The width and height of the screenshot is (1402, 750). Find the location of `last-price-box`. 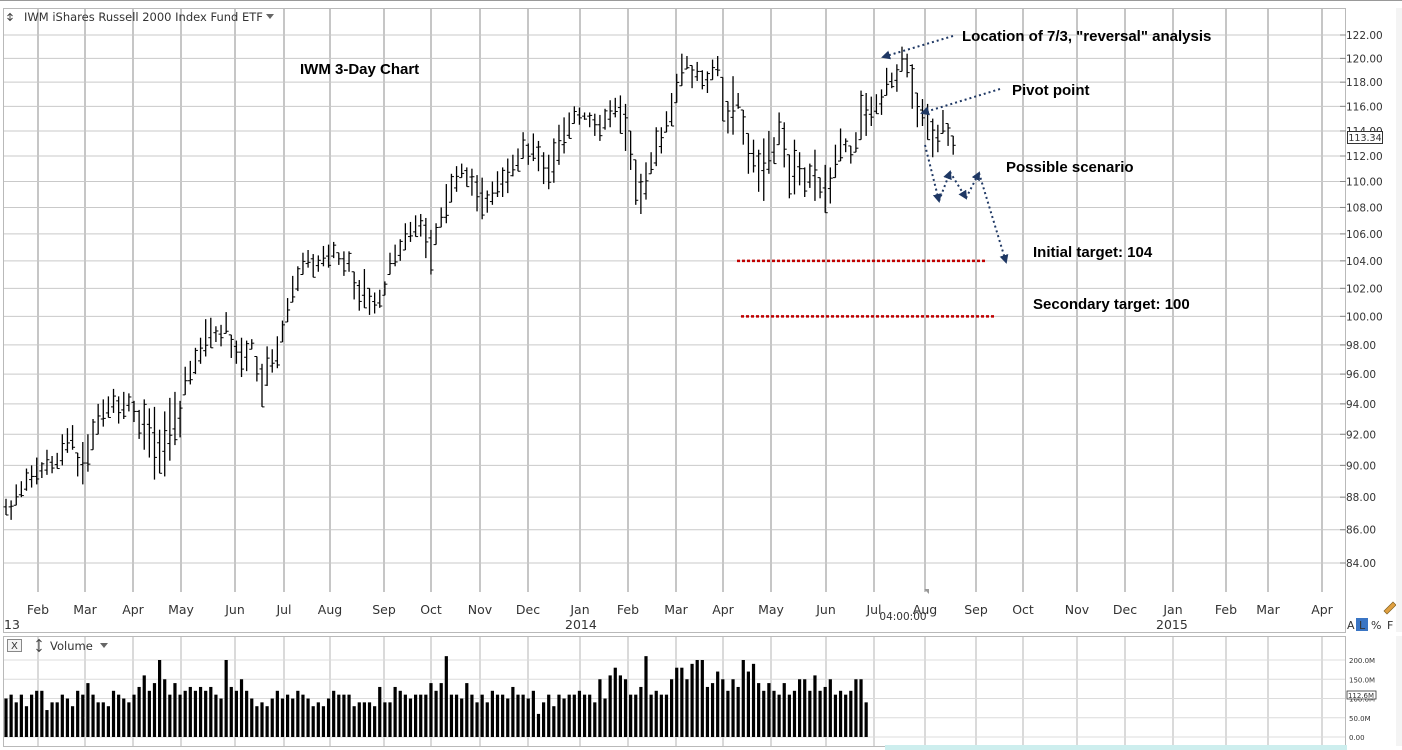

last-price-box is located at coordinates (1365, 137).